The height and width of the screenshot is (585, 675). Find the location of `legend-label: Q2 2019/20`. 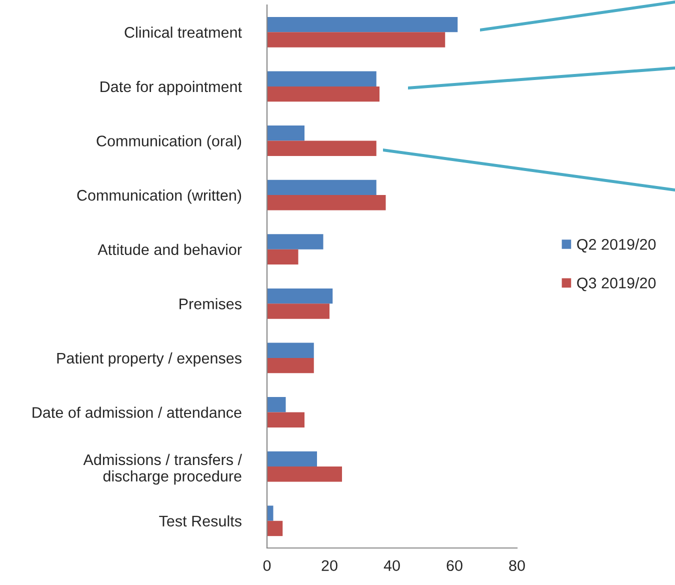

legend-label: Q2 2019/20 is located at coordinates (616, 245).